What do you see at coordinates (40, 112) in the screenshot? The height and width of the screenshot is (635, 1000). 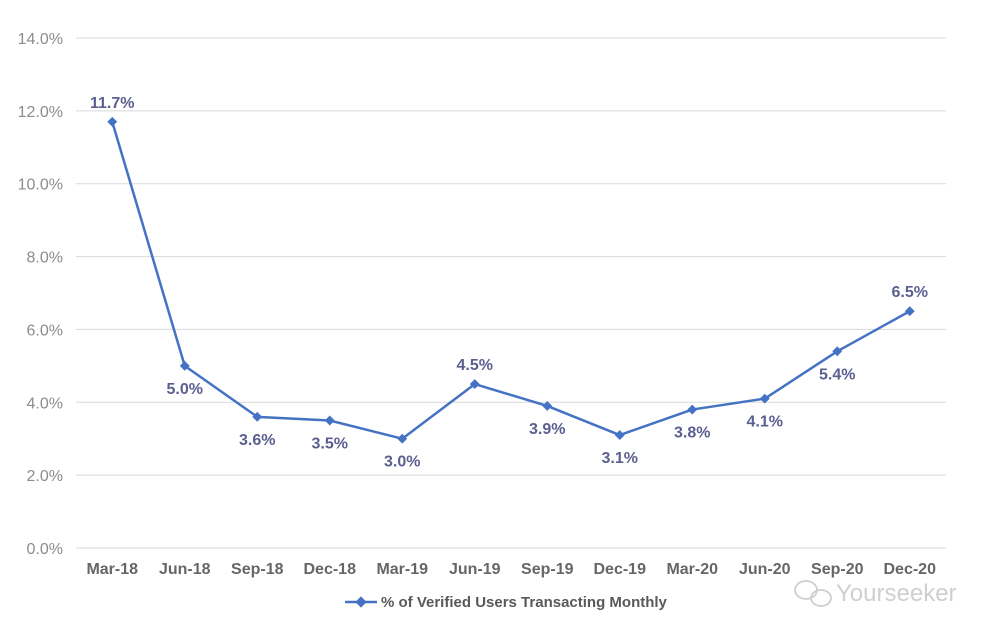 I see `y-tick-label: 12.0%` at bounding box center [40, 112].